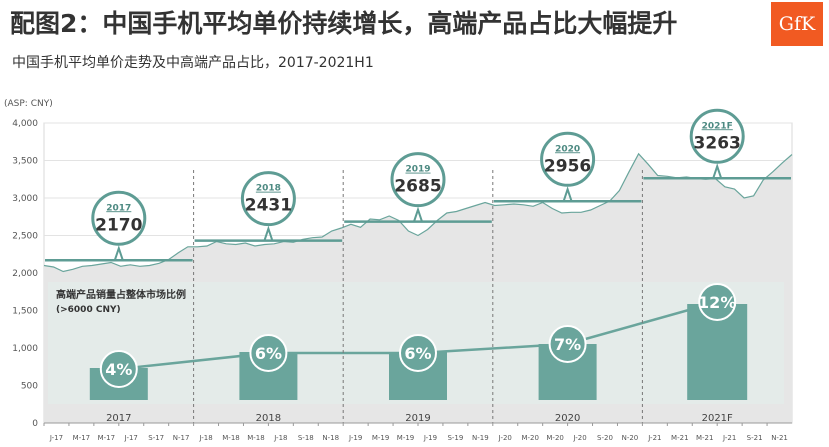 The width and height of the screenshot is (829, 447). I want to click on x-tick-label: N-18, so click(330, 438).